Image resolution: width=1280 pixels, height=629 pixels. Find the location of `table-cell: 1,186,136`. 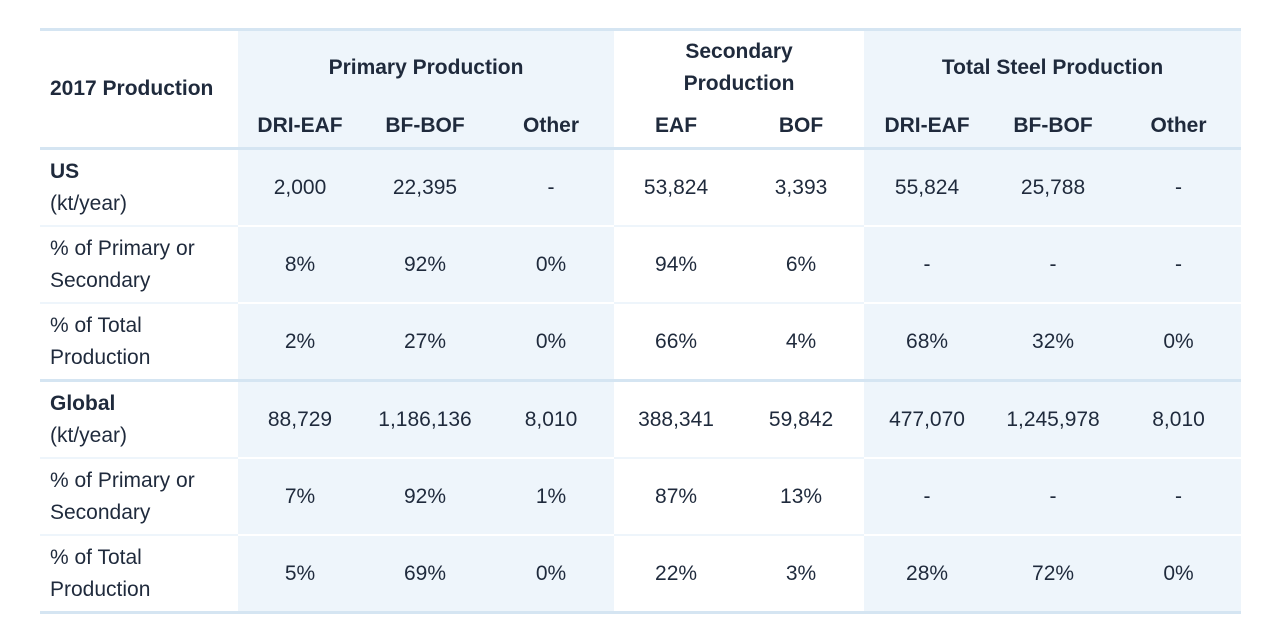

table-cell: 1,186,136 is located at coordinates (425, 419).